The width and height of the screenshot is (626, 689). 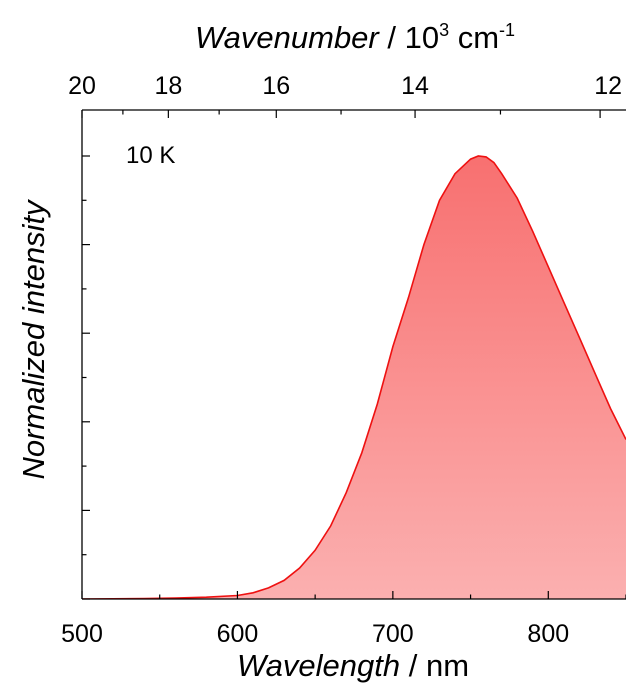 I want to click on x-tick-label: 500, so click(x=82, y=634).